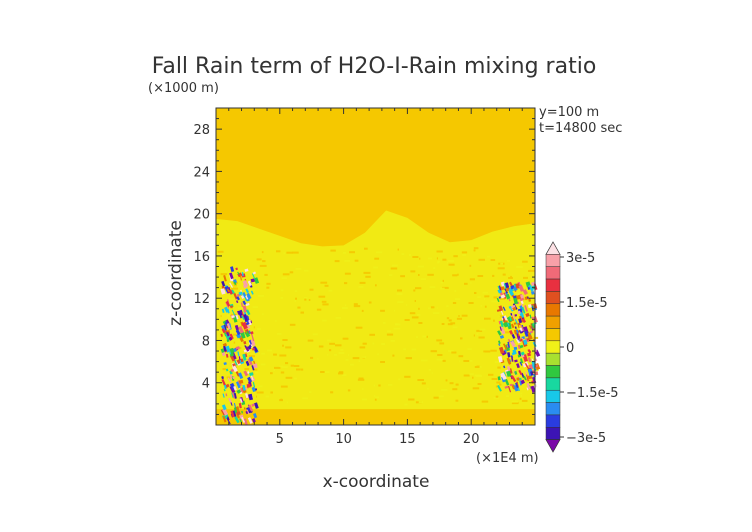  What do you see at coordinates (376, 482) in the screenshot?
I see `x-axis-label: x-coordinate` at bounding box center [376, 482].